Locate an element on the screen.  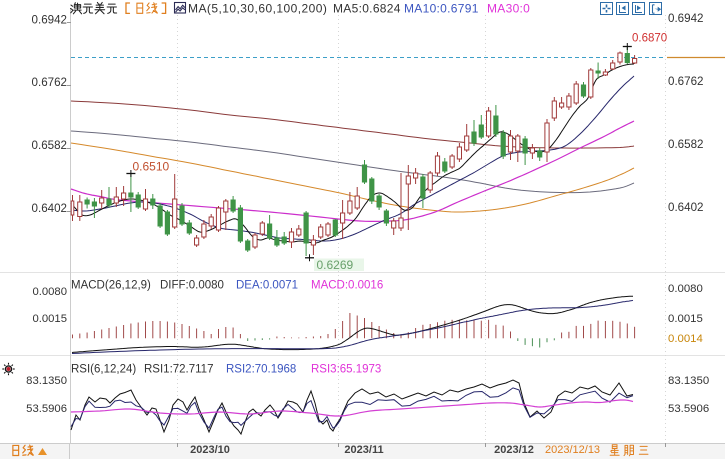
svg-text: RSI3:65.1973 is located at coordinates (346, 370).